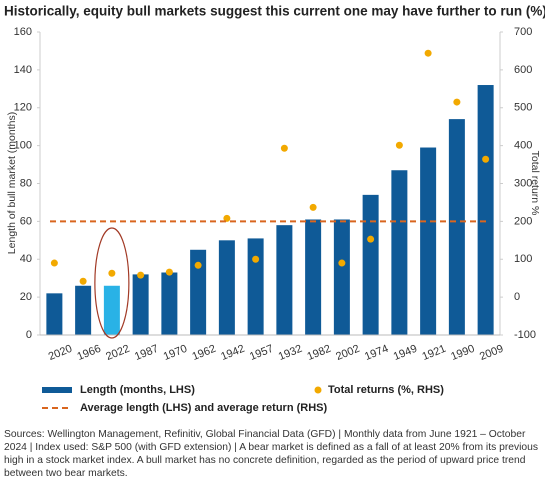 This screenshot has width=545, height=480. What do you see at coordinates (232, 353) in the screenshot?
I see `x-tick-label: 1942` at bounding box center [232, 353].